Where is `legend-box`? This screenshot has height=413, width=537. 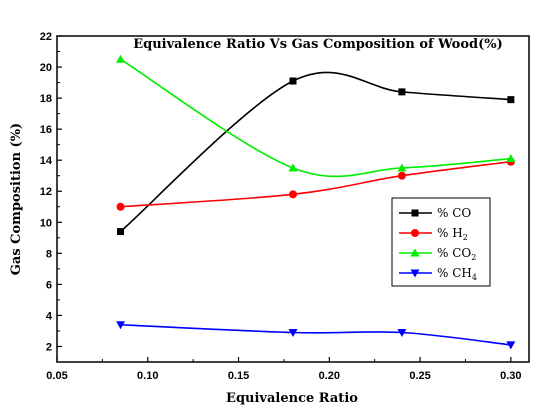
legend-box is located at coordinates (441, 242).